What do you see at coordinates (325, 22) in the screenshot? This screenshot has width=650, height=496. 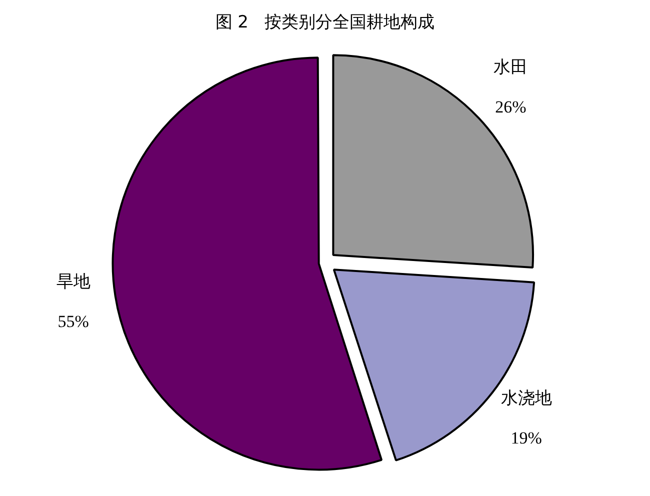 I see `chart-title: 图 2 按类别分全国耕地构成` at bounding box center [325, 22].